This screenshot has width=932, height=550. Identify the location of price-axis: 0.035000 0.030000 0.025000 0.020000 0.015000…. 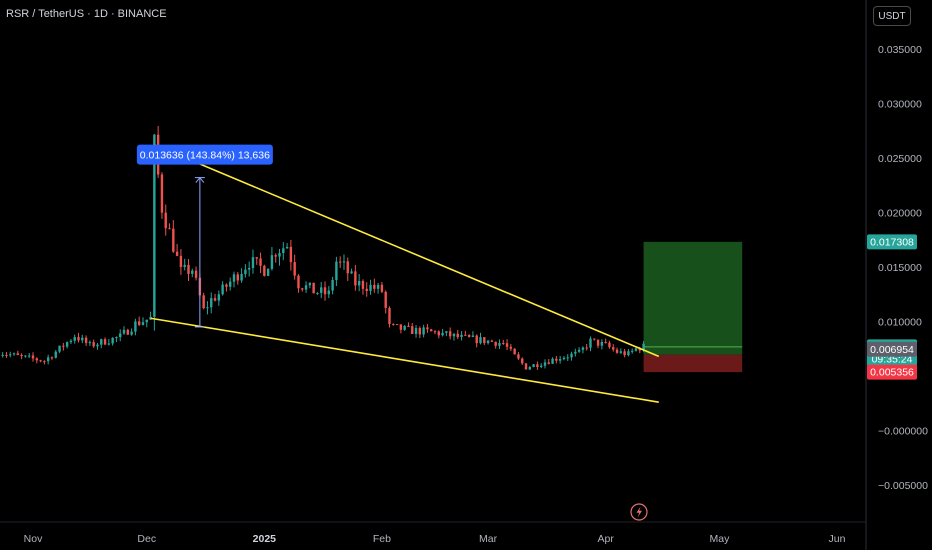
(903, 268).